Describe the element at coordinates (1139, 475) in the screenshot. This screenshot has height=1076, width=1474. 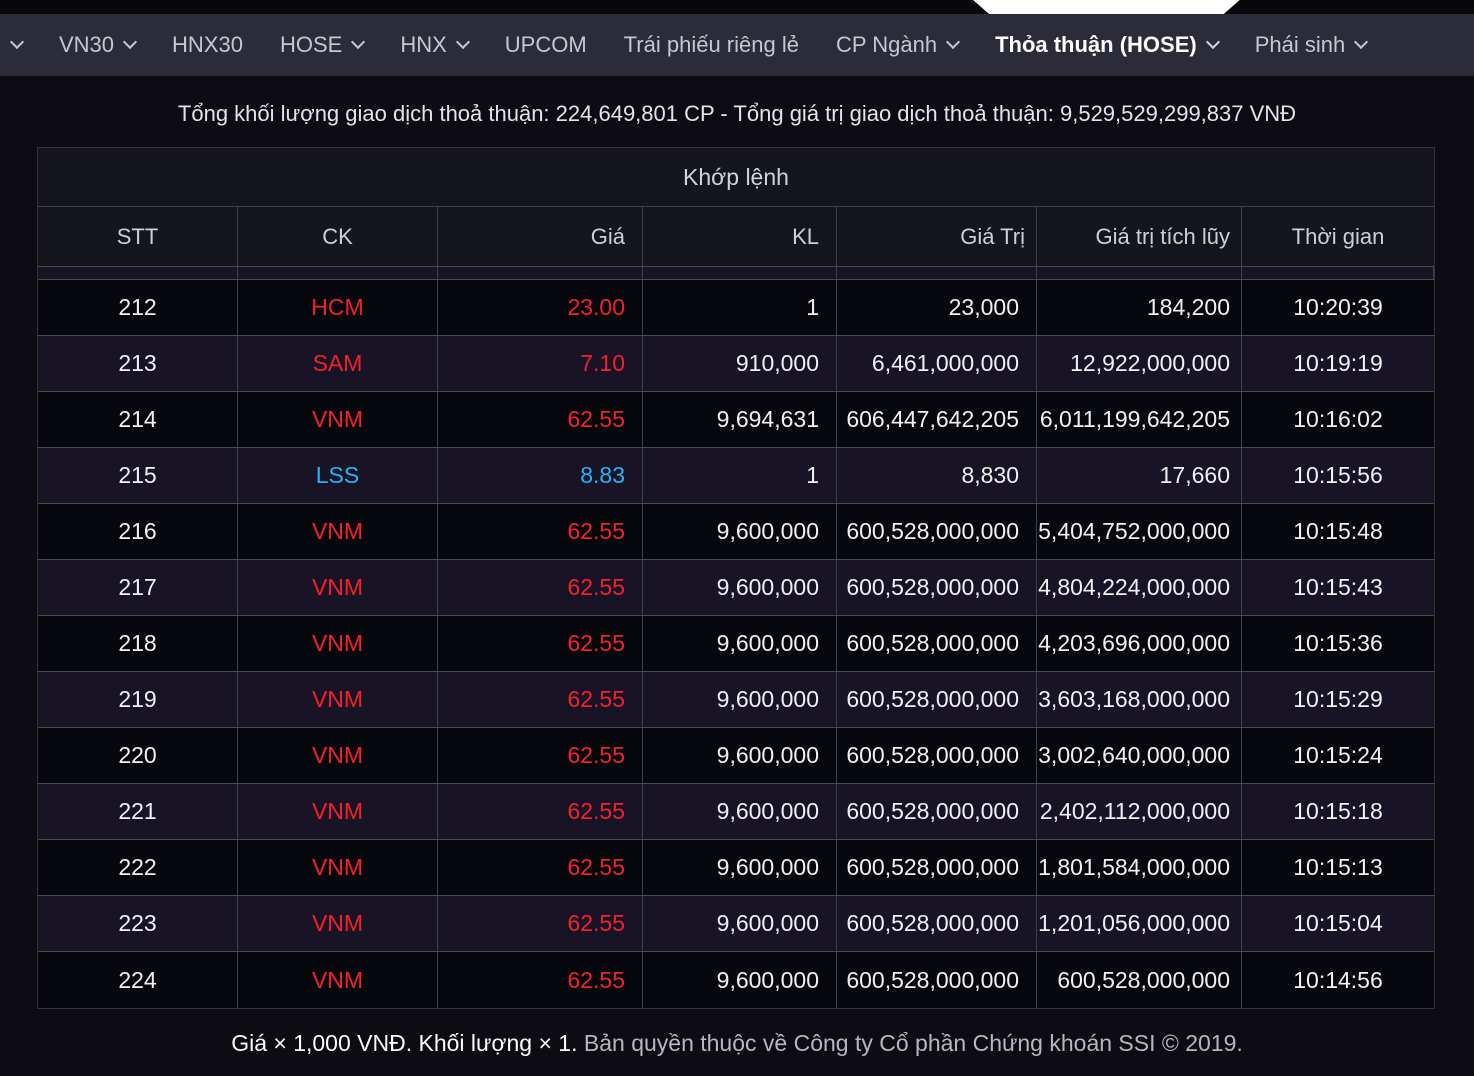
I see `cell-cumulative-value: 17,660` at that location.